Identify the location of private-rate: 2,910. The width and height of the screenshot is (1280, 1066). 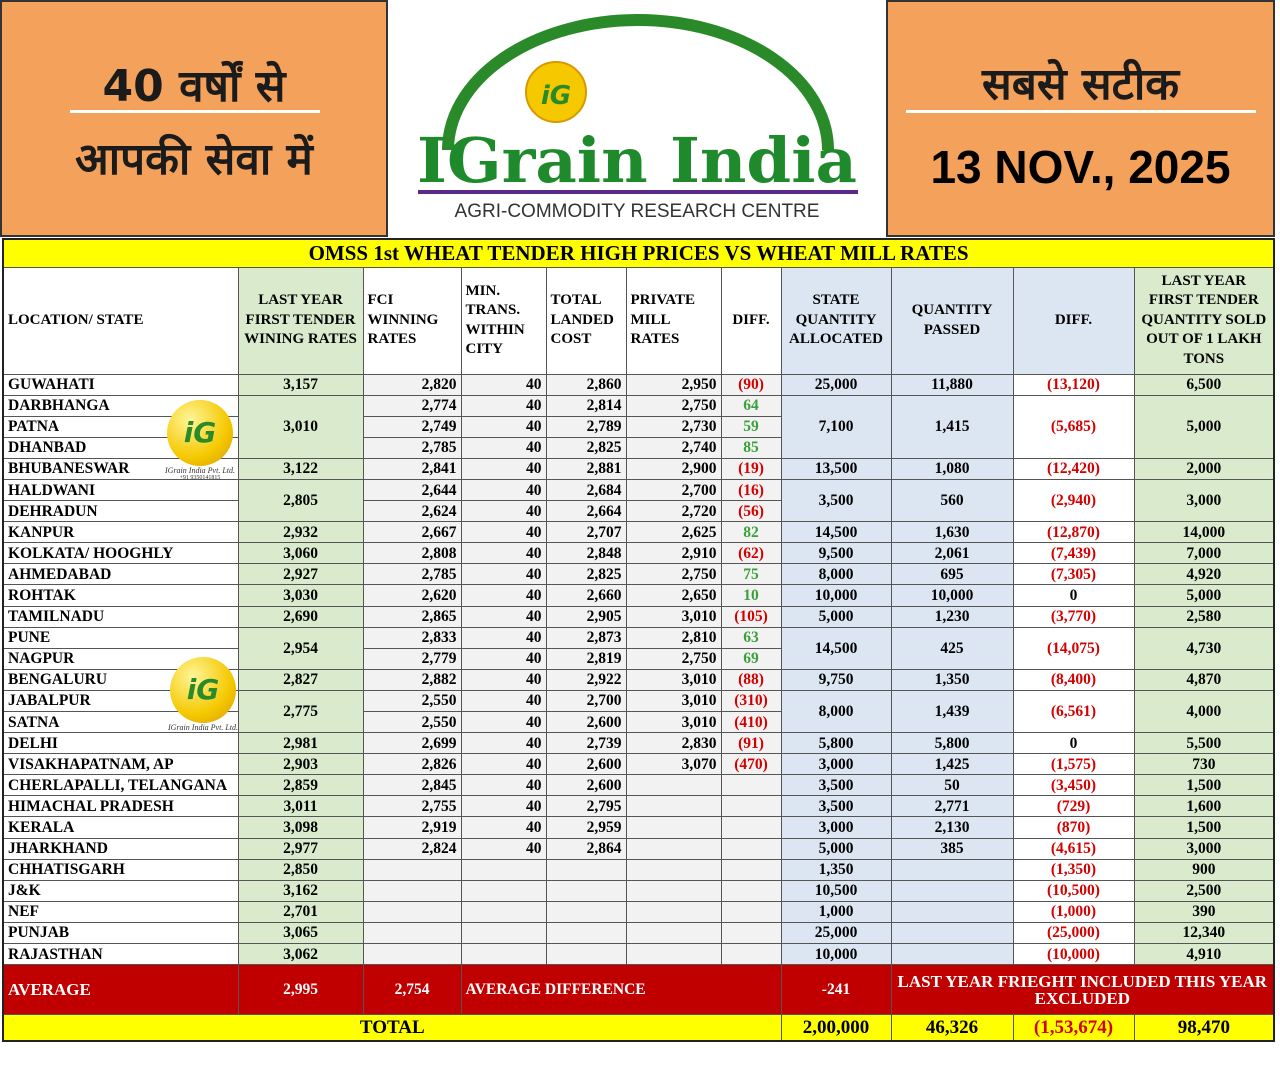
(673, 553).